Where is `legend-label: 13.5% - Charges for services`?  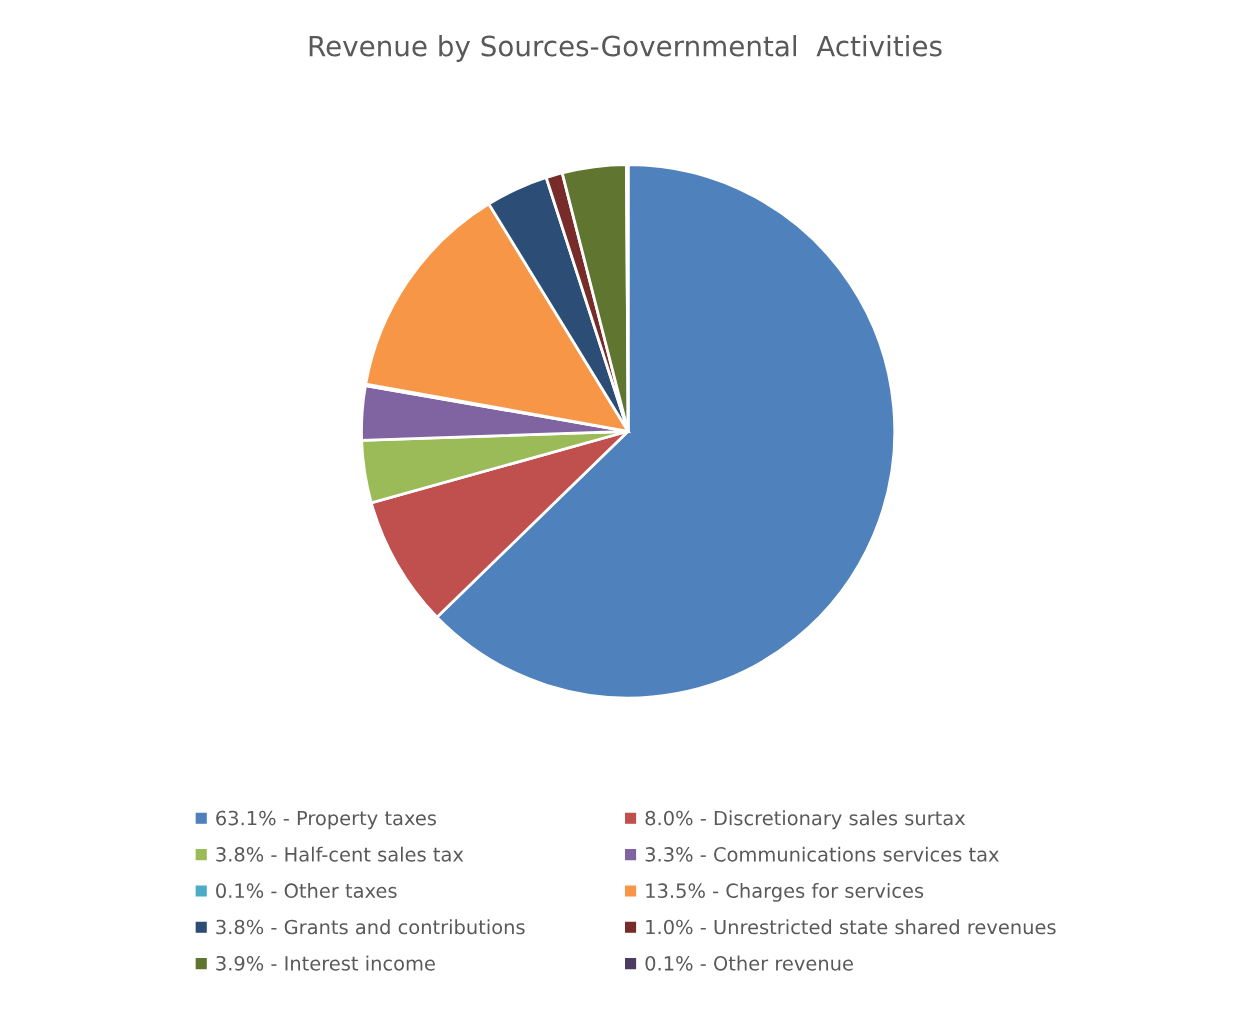 legend-label: 13.5% - Charges for services is located at coordinates (785, 892).